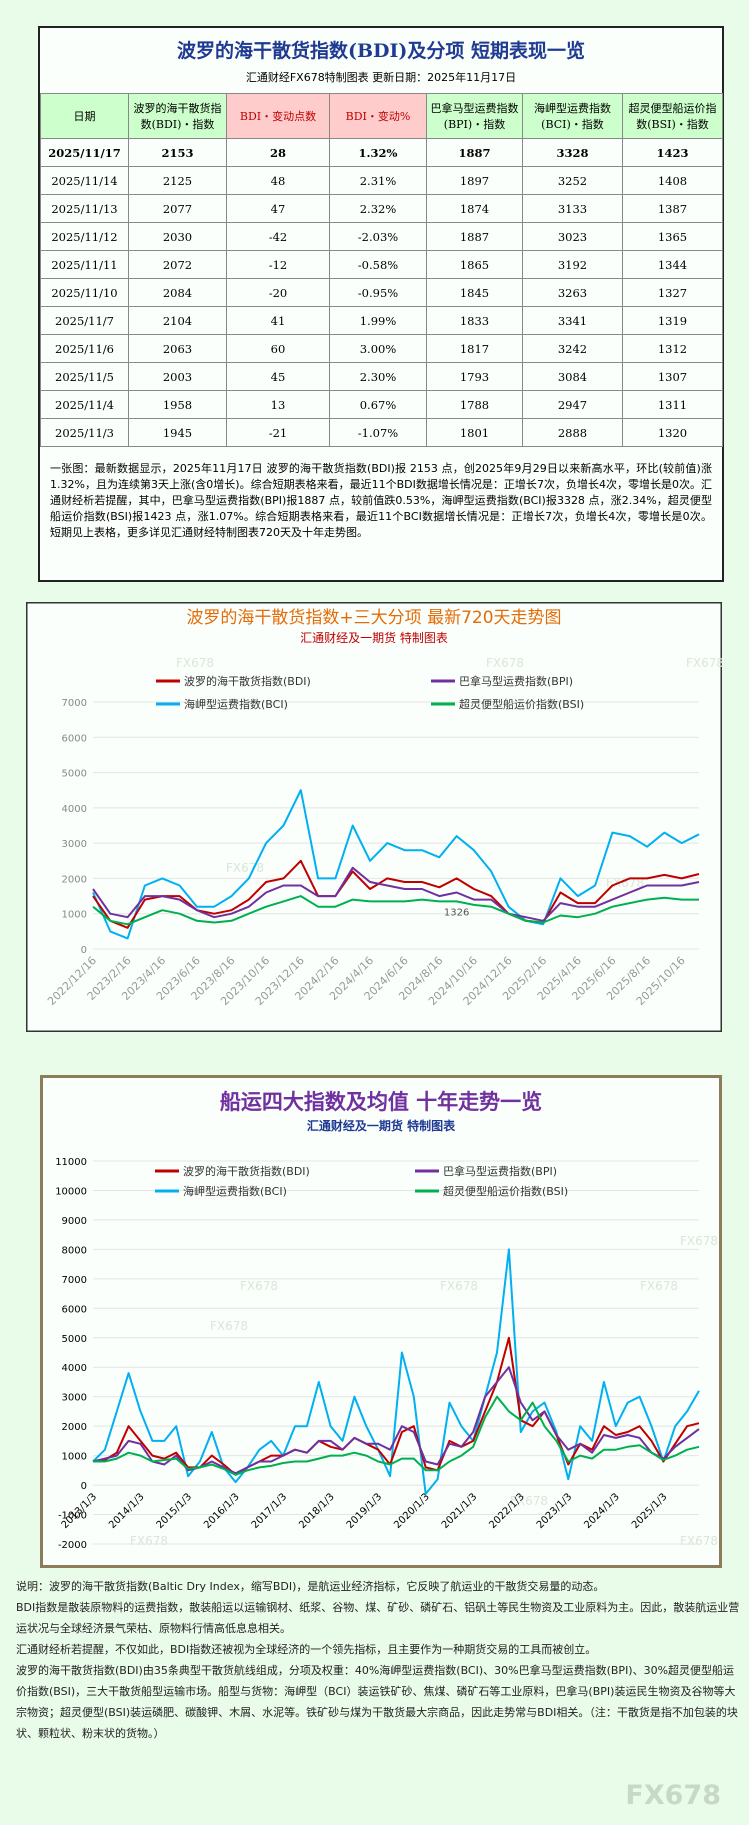  Describe the element at coordinates (474, 432) in the screenshot. I see `table-cell: 1801` at that location.